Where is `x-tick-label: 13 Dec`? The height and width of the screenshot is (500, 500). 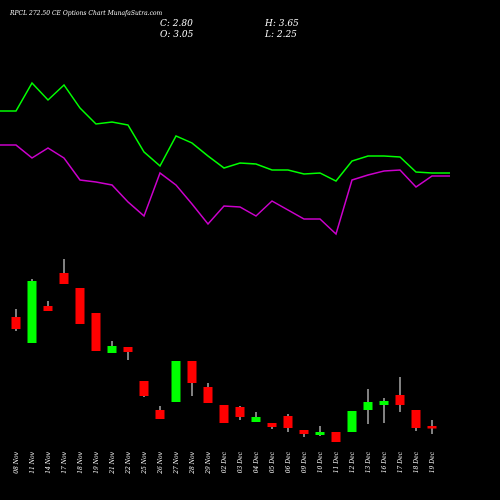 x-tick-label: 13 Dec is located at coordinates (368, 462).